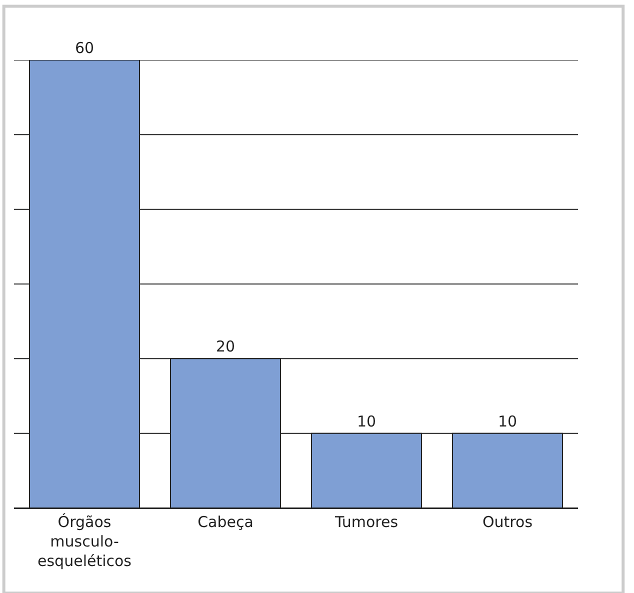 The image size is (634, 593). Describe the element at coordinates (226, 347) in the screenshot. I see `data-label: 20` at that location.